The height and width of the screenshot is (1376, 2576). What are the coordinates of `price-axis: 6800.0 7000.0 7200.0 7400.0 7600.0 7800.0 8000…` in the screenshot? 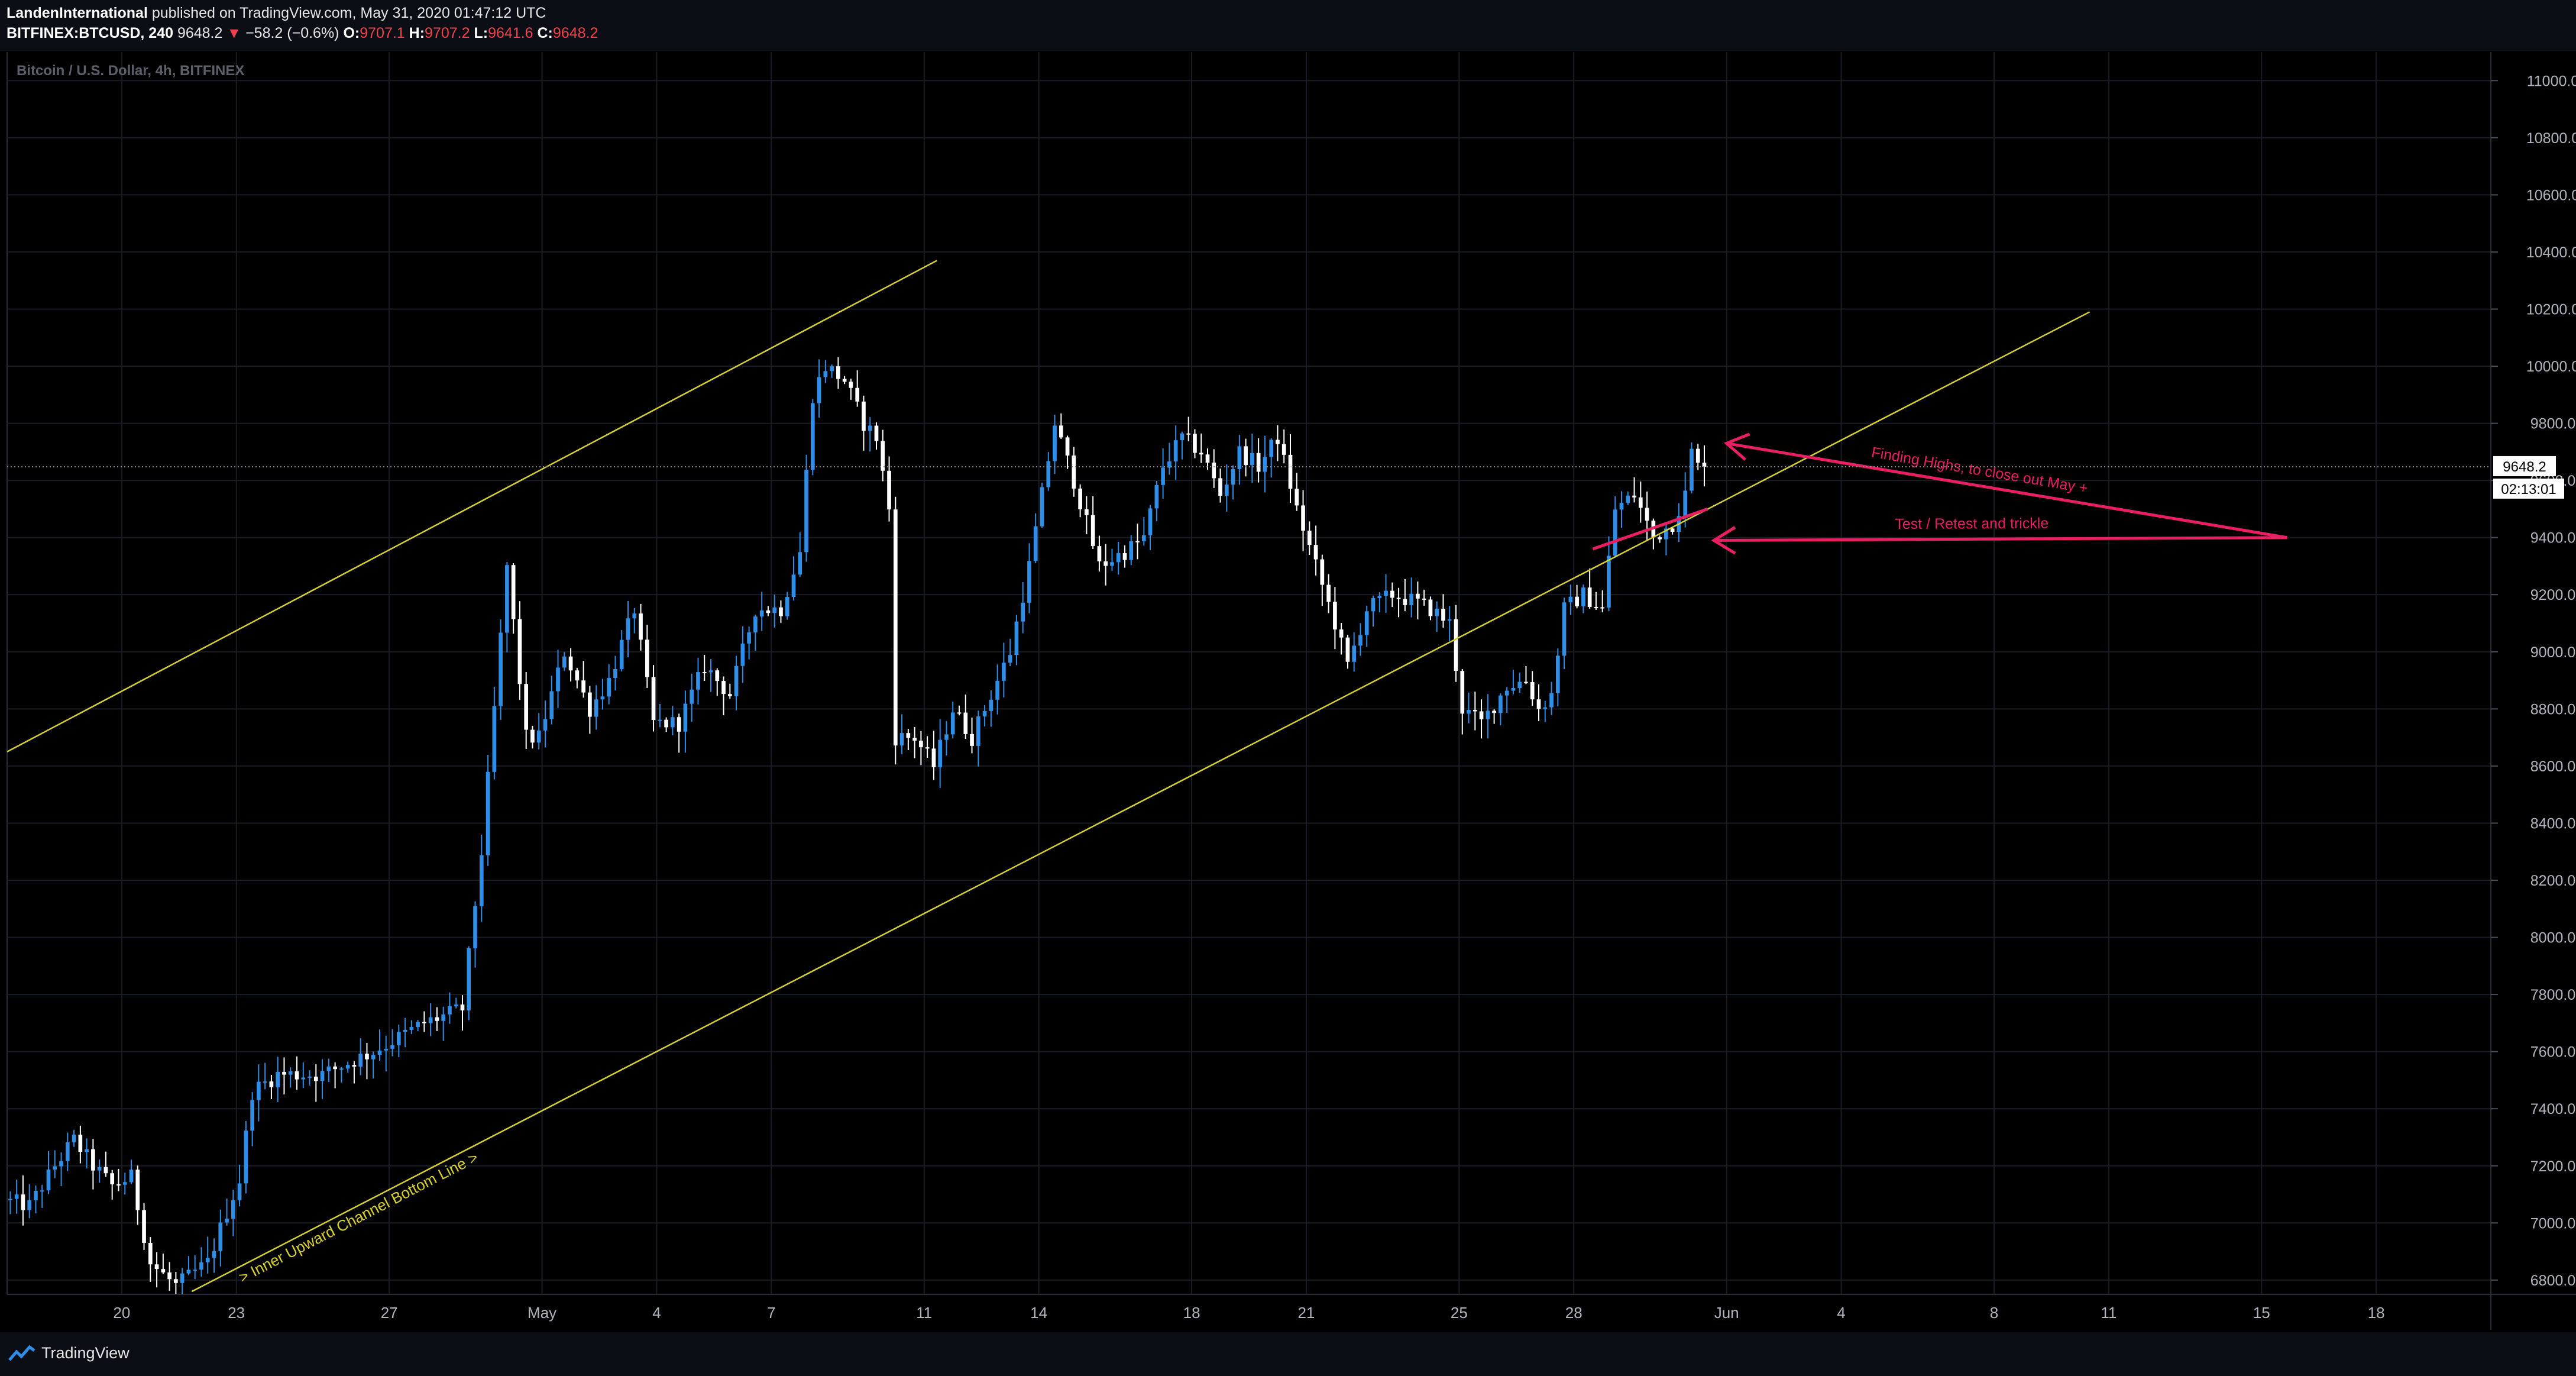 It's located at (2533, 691).